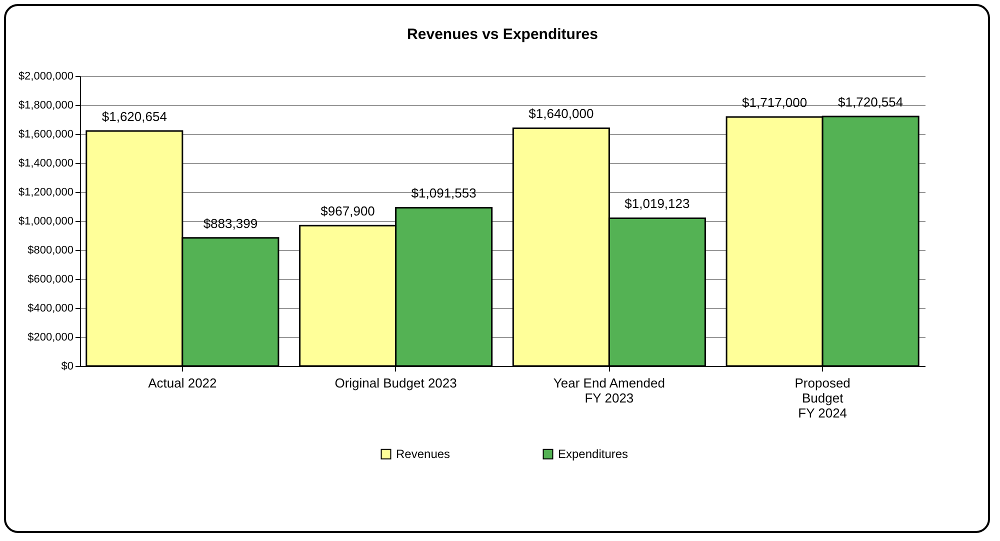 Image resolution: width=1000 pixels, height=541 pixels. Describe the element at coordinates (423, 454) in the screenshot. I see `legend-label: Revenues` at that location.